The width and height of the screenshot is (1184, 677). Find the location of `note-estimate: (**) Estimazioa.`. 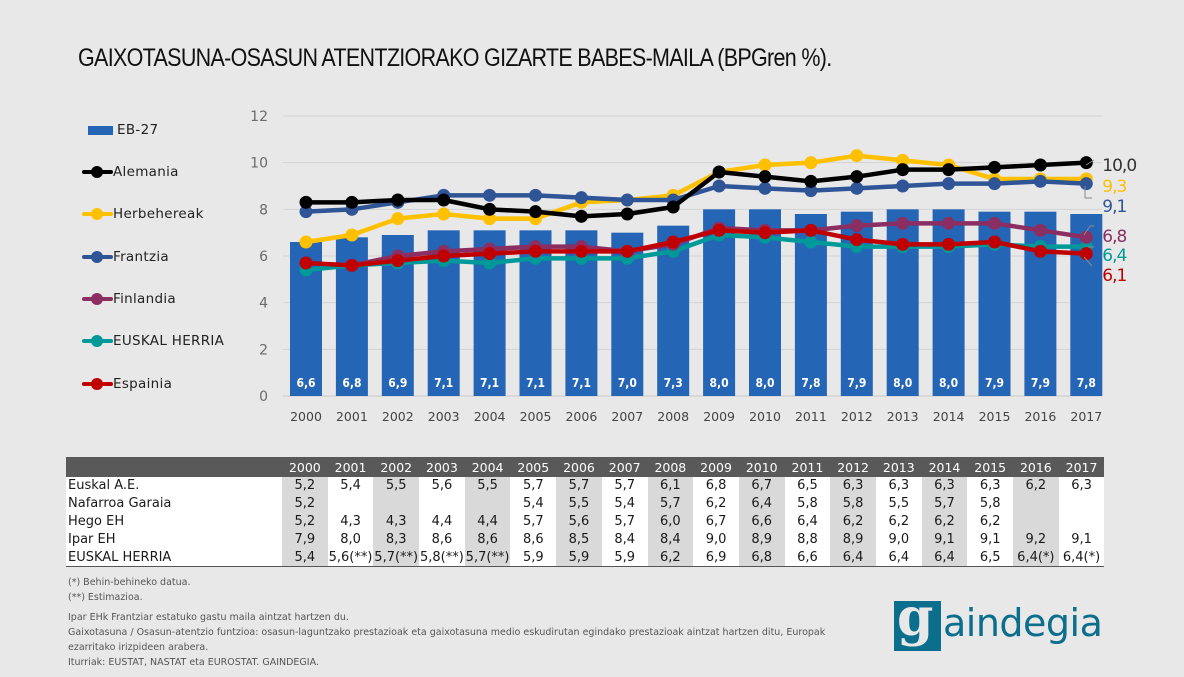

note-estimate: (**) Estimazioa. is located at coordinates (105, 597).